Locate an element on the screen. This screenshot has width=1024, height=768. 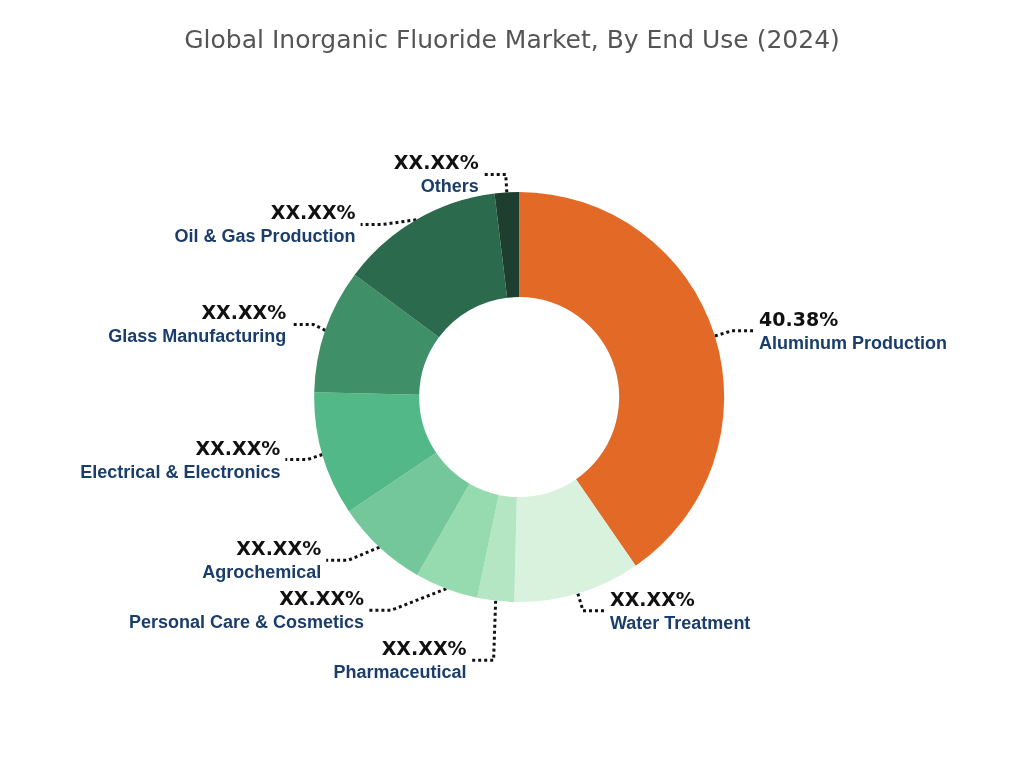
slice-label: Aluminum Production is located at coordinates (853, 342).